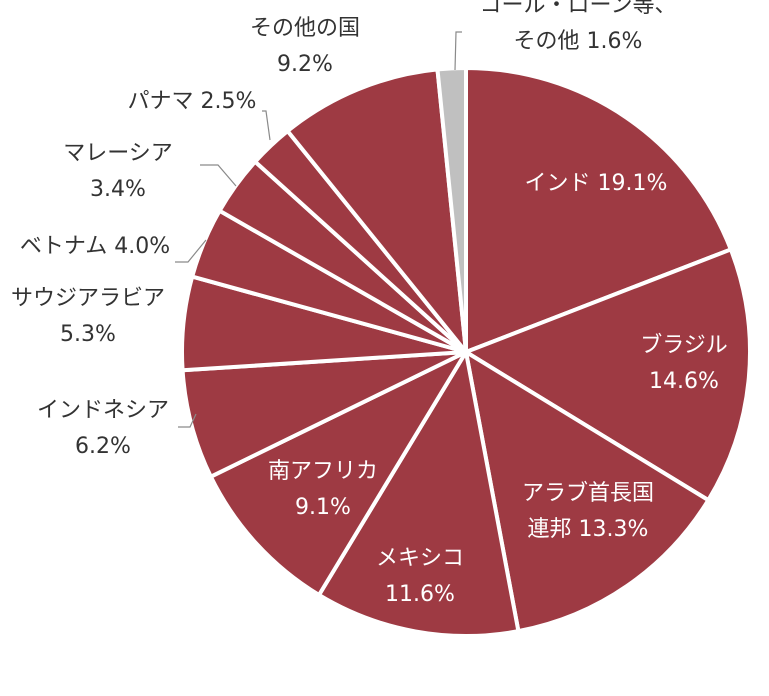  What do you see at coordinates (684, 345) in the screenshot?
I see `slice-label: ブラジル` at bounding box center [684, 345].